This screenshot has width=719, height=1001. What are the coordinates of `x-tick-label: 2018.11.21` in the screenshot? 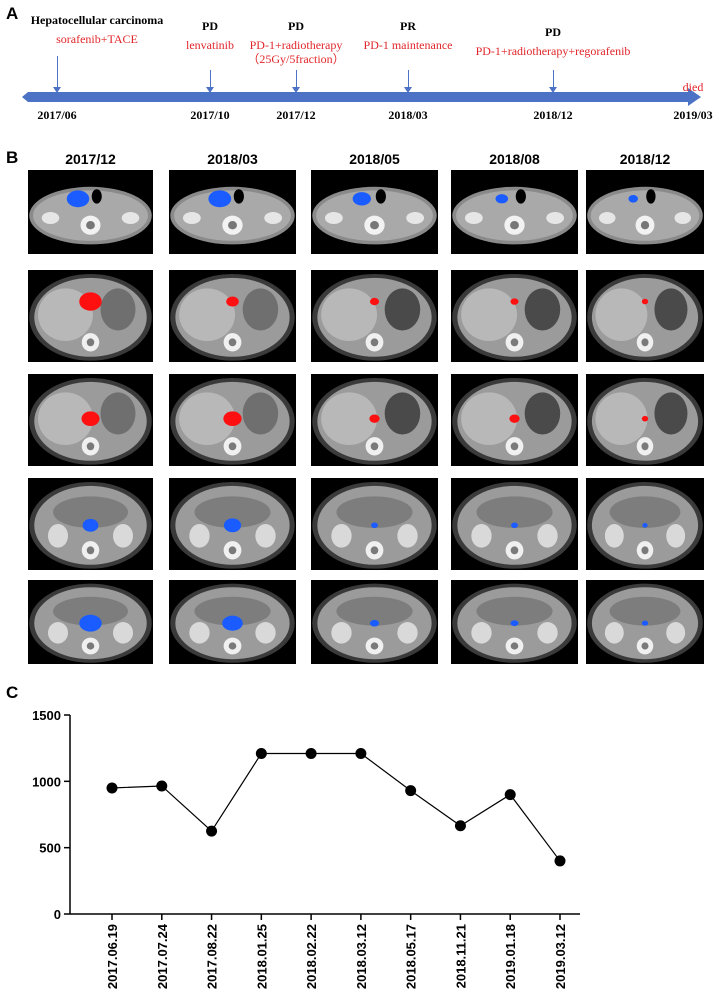 It's located at (460, 956).